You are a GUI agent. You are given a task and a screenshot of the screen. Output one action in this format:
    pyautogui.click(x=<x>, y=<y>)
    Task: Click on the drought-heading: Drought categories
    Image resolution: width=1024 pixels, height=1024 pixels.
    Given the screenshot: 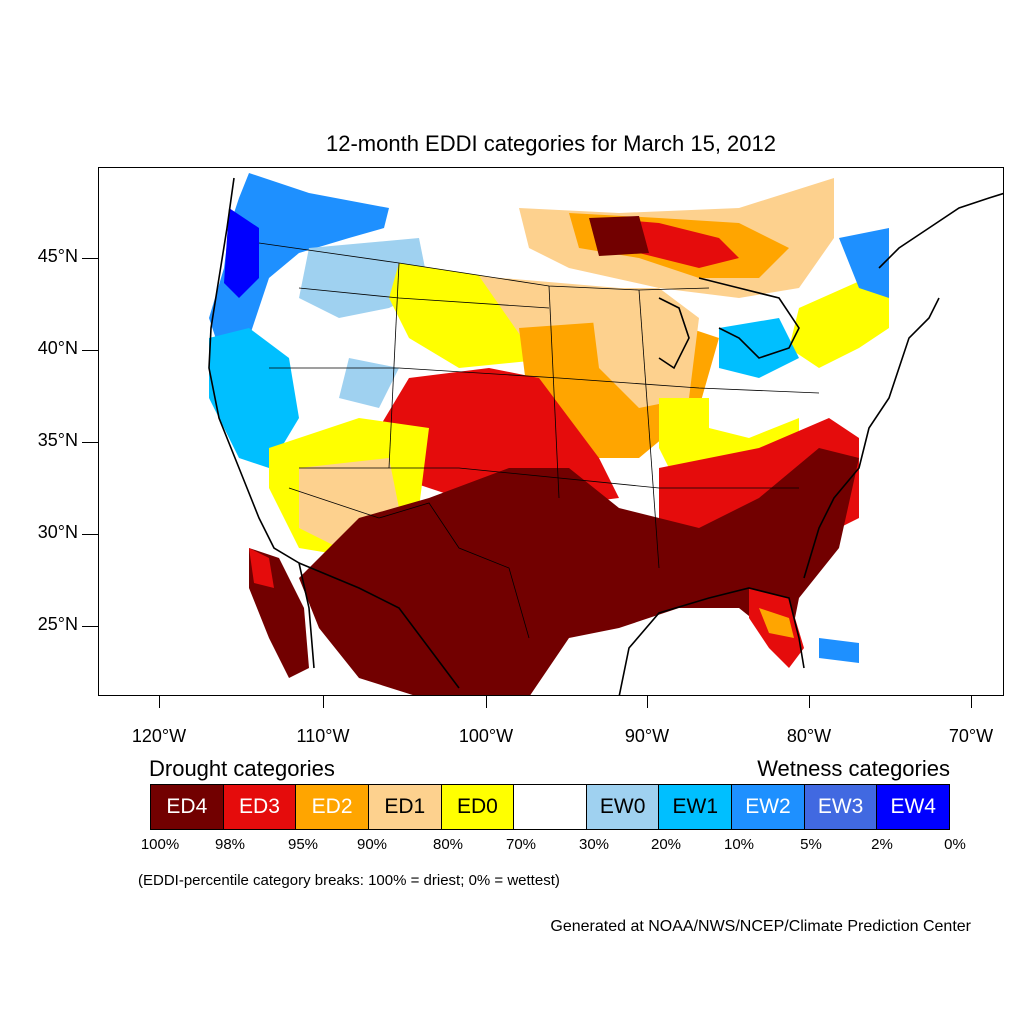 What is the action you would take?
    pyautogui.click(x=242, y=768)
    